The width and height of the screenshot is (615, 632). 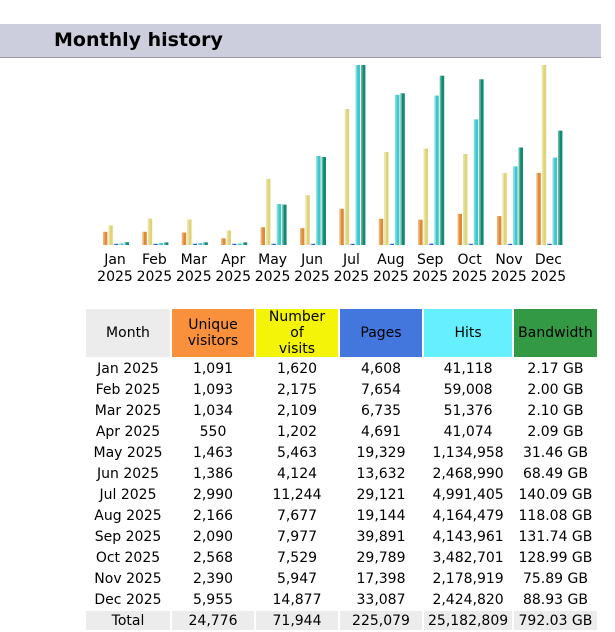 What do you see at coordinates (555, 620) in the screenshot?
I see `total-cell-bandwidth: 792.03 GB` at bounding box center [555, 620].